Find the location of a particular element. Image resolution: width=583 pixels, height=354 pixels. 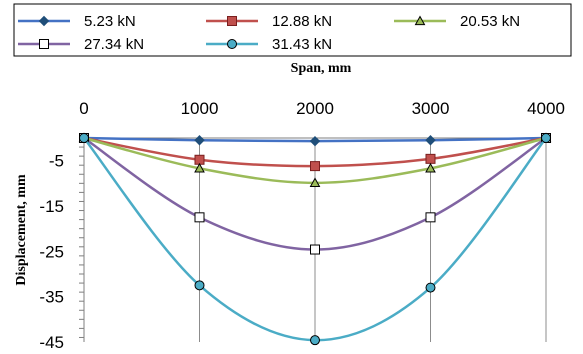

y-tick-labels: -5 -15 -25 -35 -45 is located at coordinates (51, 252).